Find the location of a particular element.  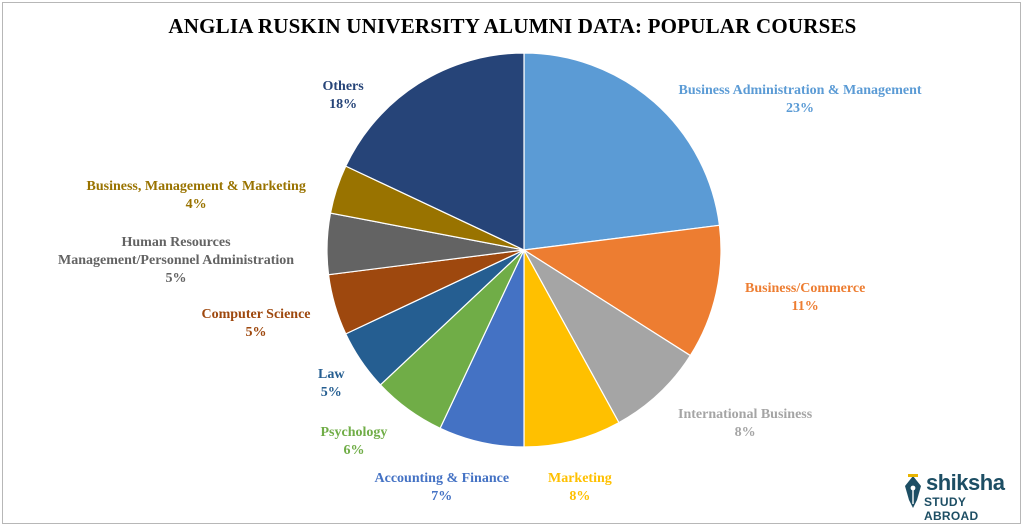

shiksha-logo: shiksha STUDY ABROAD is located at coordinates (957, 496).